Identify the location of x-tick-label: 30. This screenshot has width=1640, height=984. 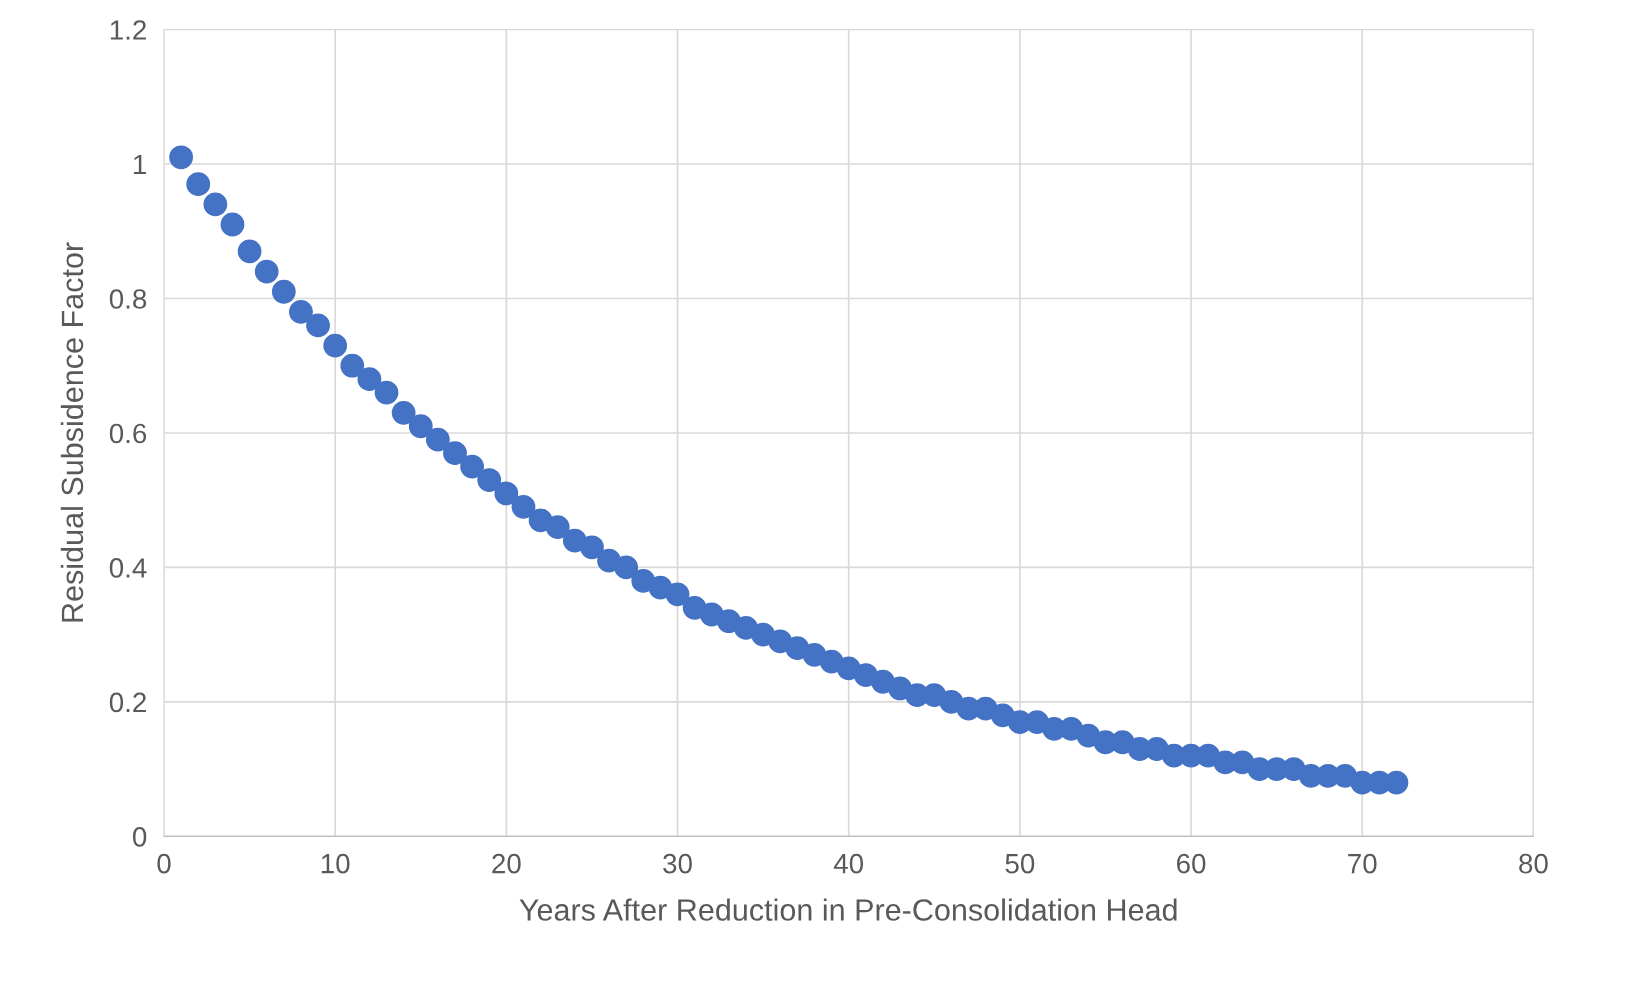
(677, 863).